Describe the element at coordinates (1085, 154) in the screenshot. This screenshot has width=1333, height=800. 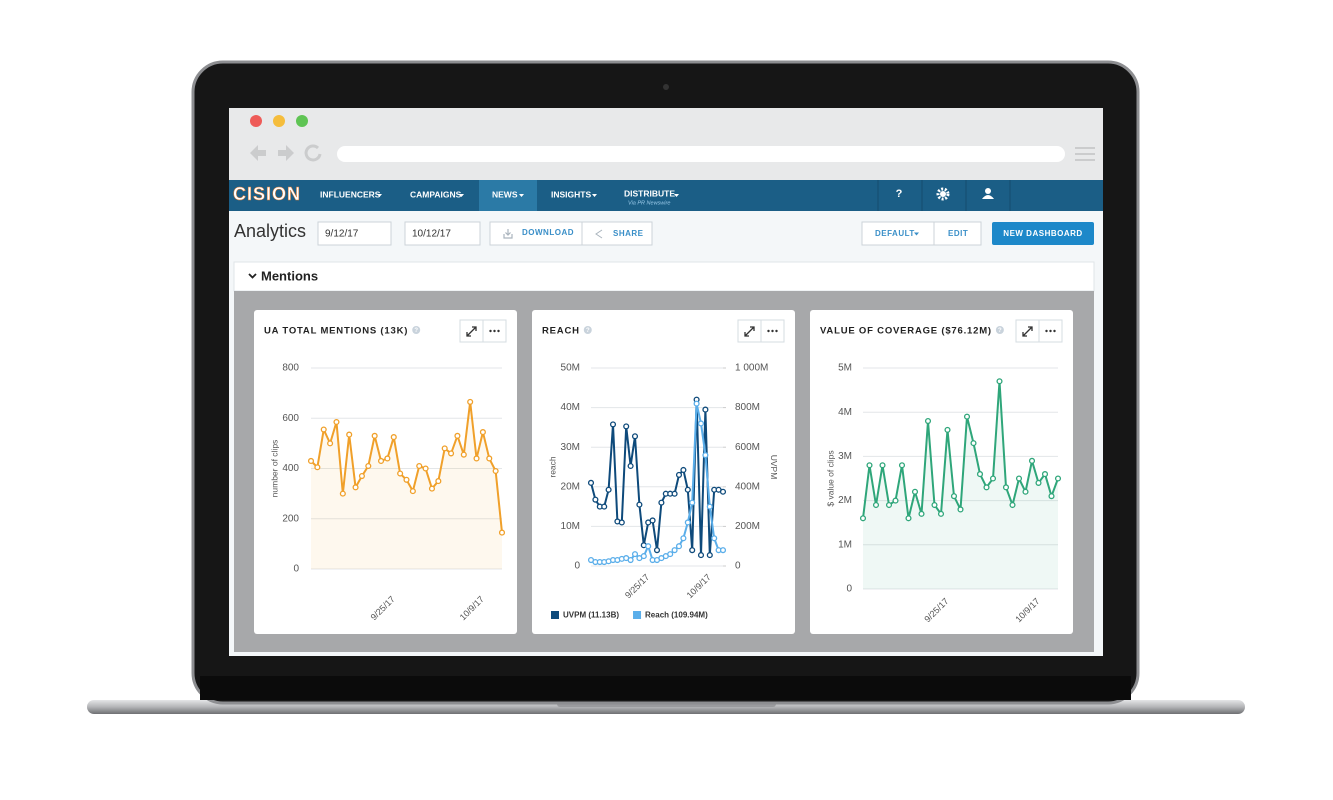
I see `menu-button` at that location.